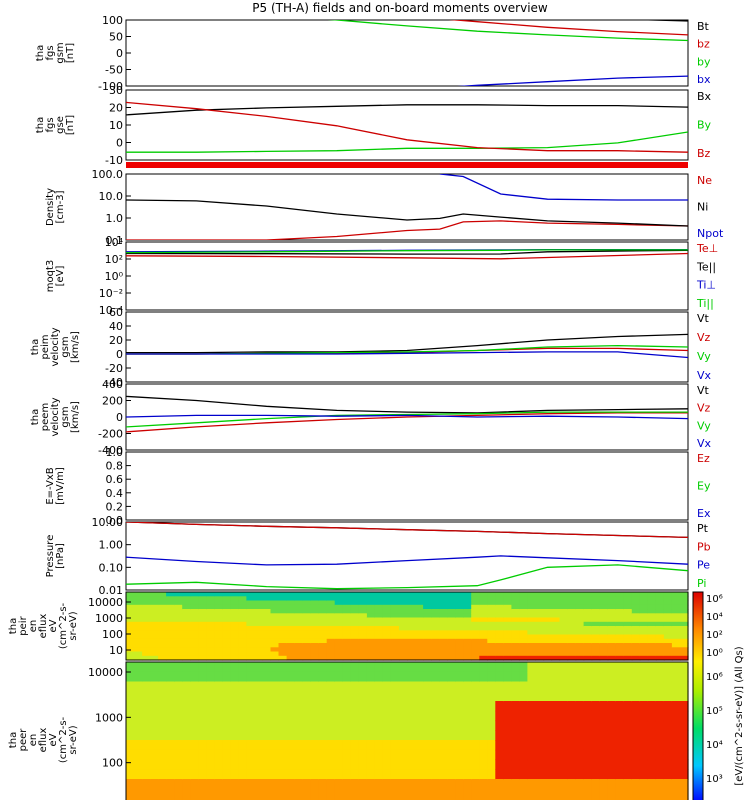 This screenshot has height=800, width=750. Describe the element at coordinates (114, 259) in the screenshot. I see `ytick-label: 10²` at that location.